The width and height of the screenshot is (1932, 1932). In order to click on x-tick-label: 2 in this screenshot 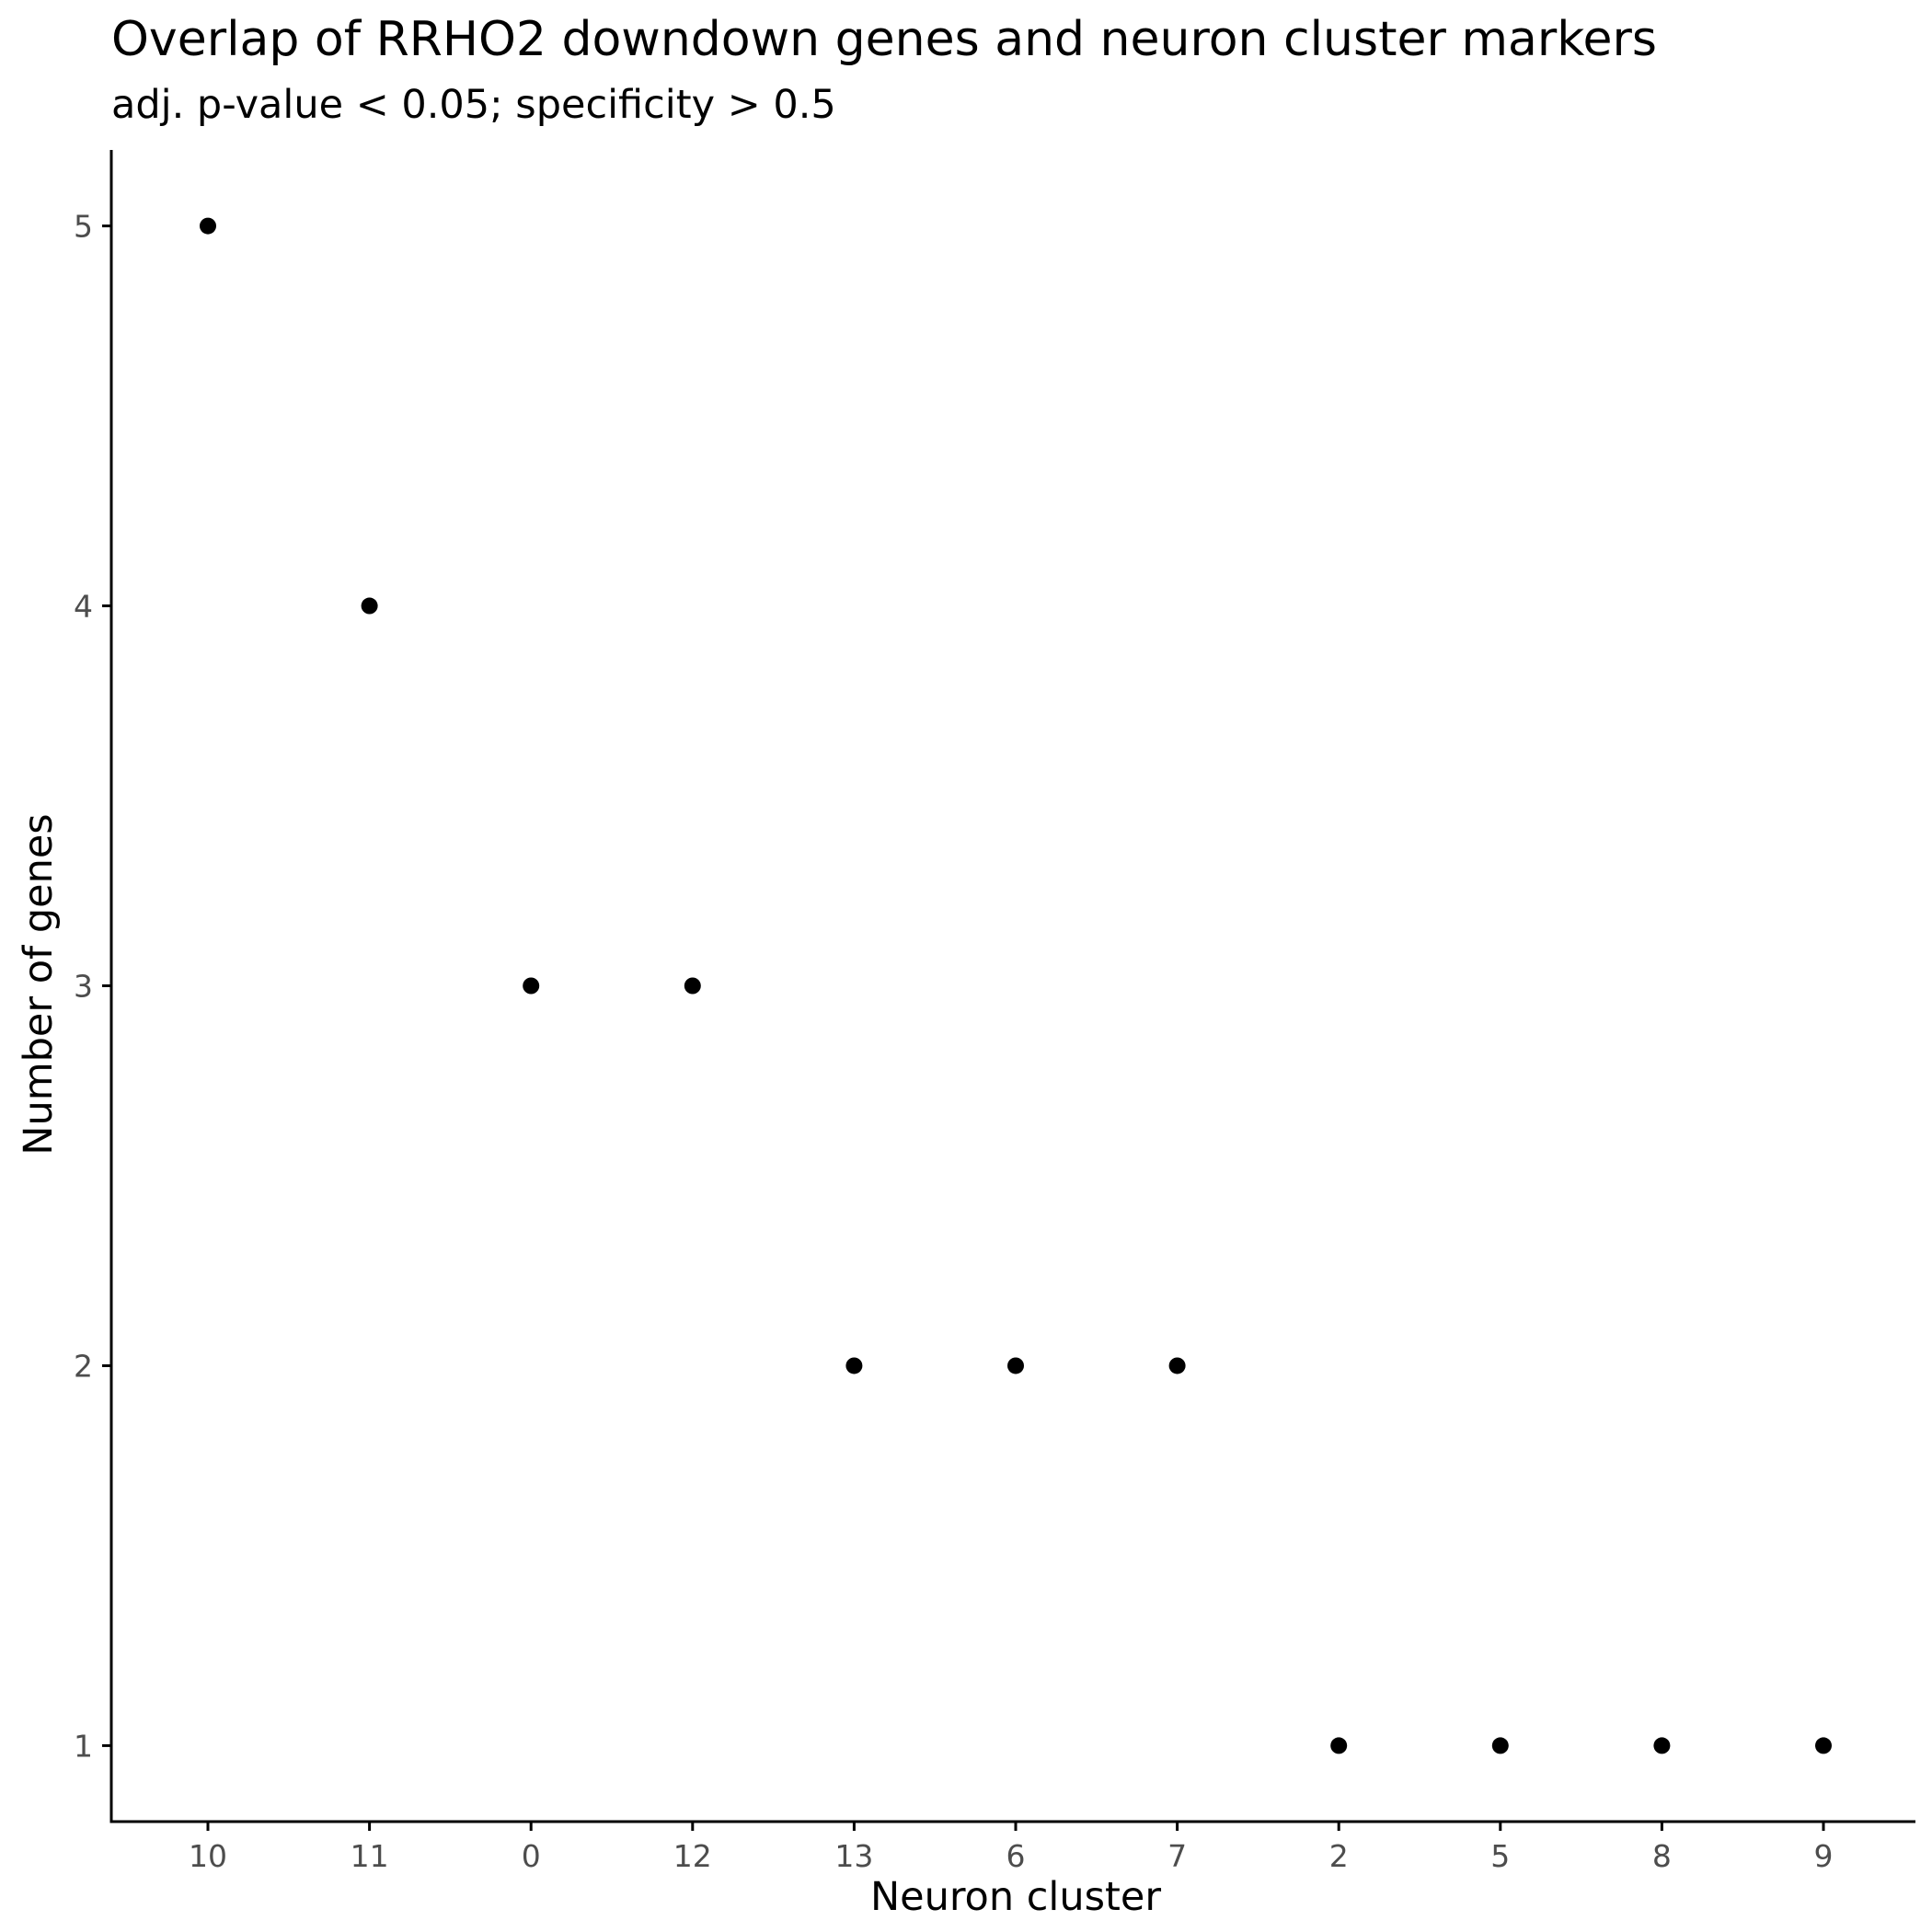, I will do `click(1339, 1856)`.